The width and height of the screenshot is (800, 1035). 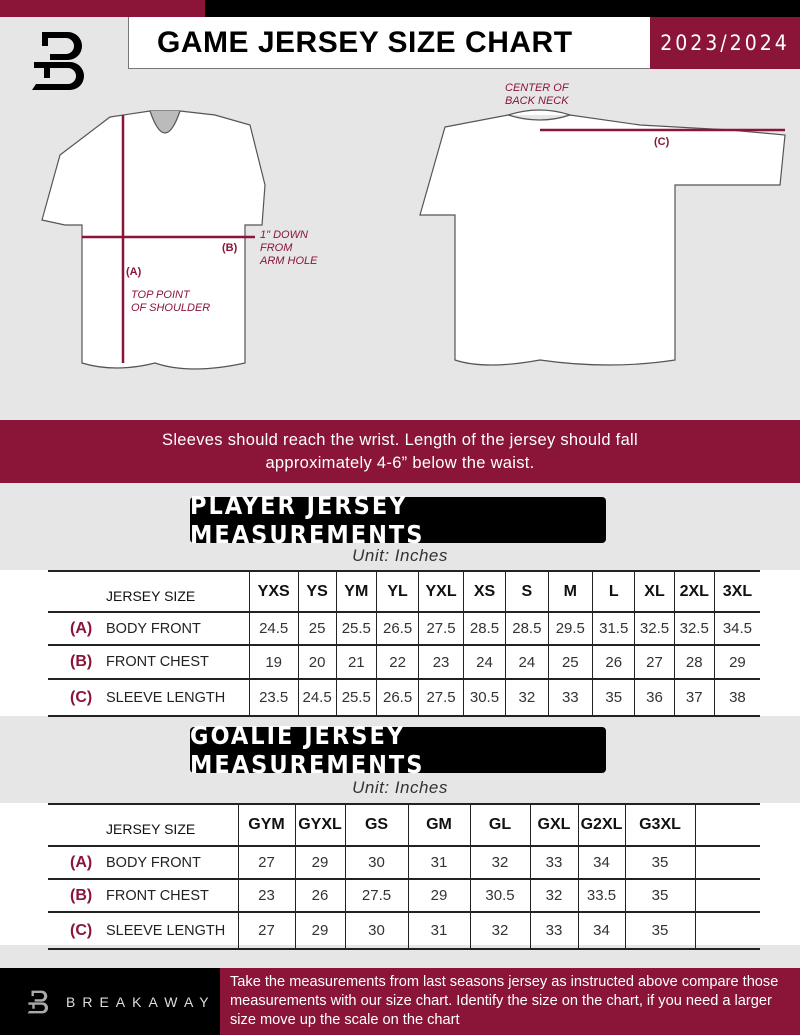 I want to click on top-black-bar, so click(x=502, y=8).